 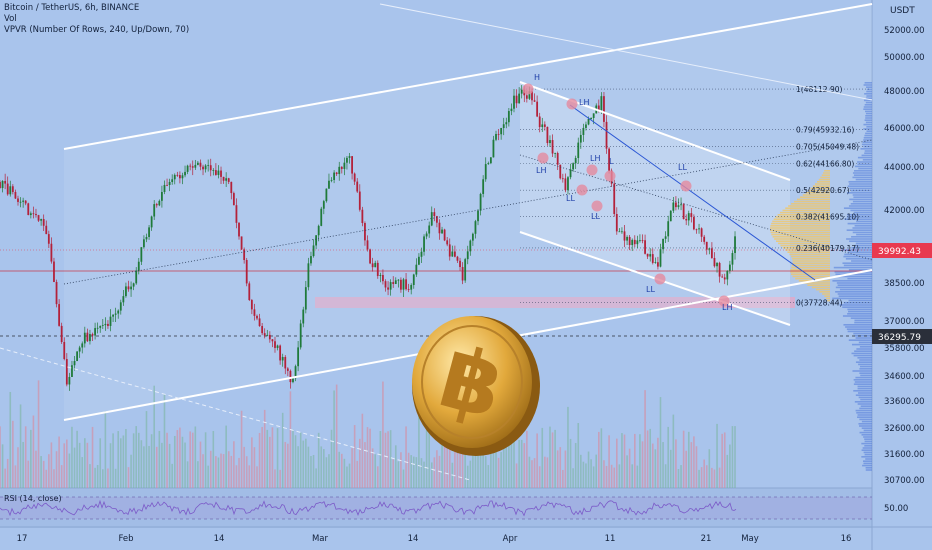 I want to click on support-zone, so click(x=555, y=302).